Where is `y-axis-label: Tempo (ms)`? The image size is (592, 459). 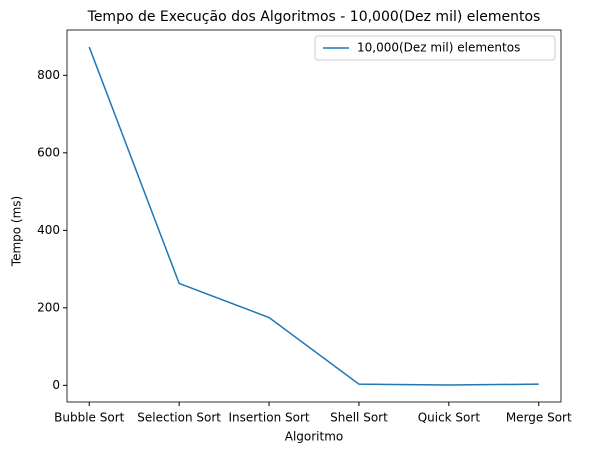 y-axis-label: Tempo (ms) is located at coordinates (17, 231).